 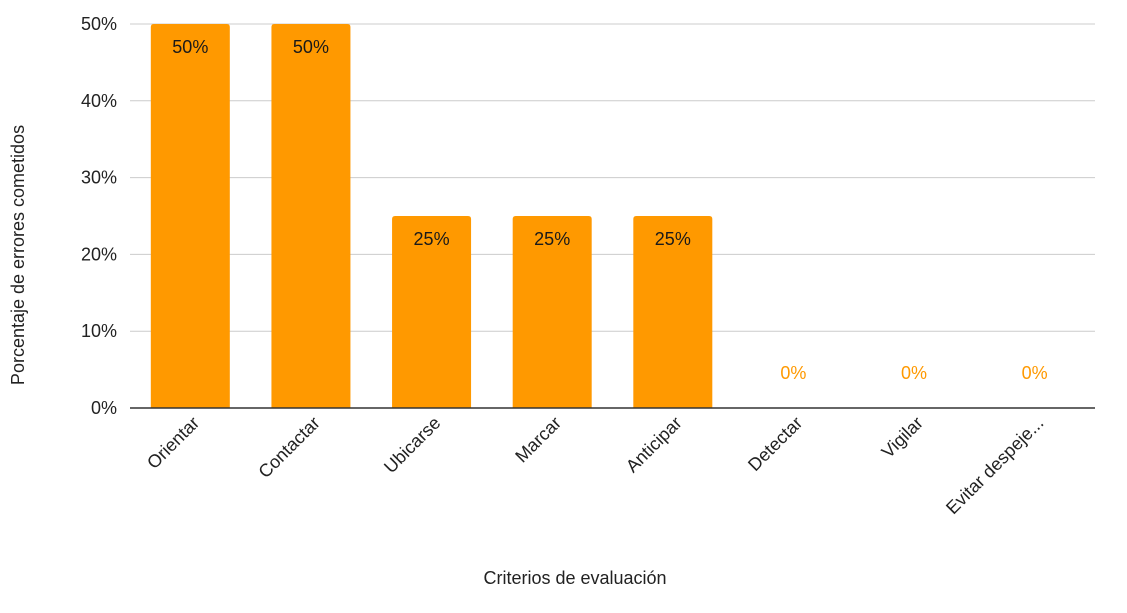 I want to click on x-tick-label: Contactar, so click(x=288, y=447).